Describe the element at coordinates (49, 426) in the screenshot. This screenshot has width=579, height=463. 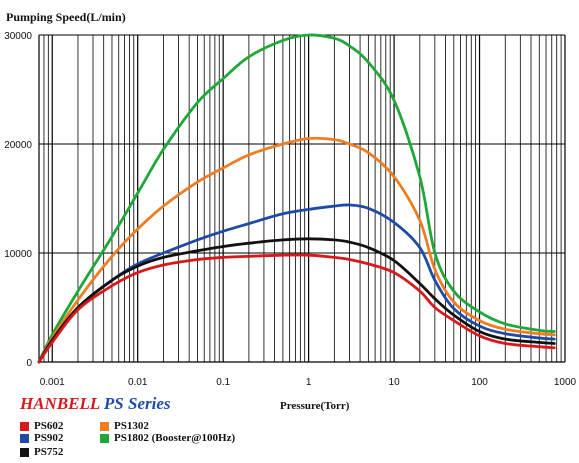
I see `legend-label: PS602` at that location.